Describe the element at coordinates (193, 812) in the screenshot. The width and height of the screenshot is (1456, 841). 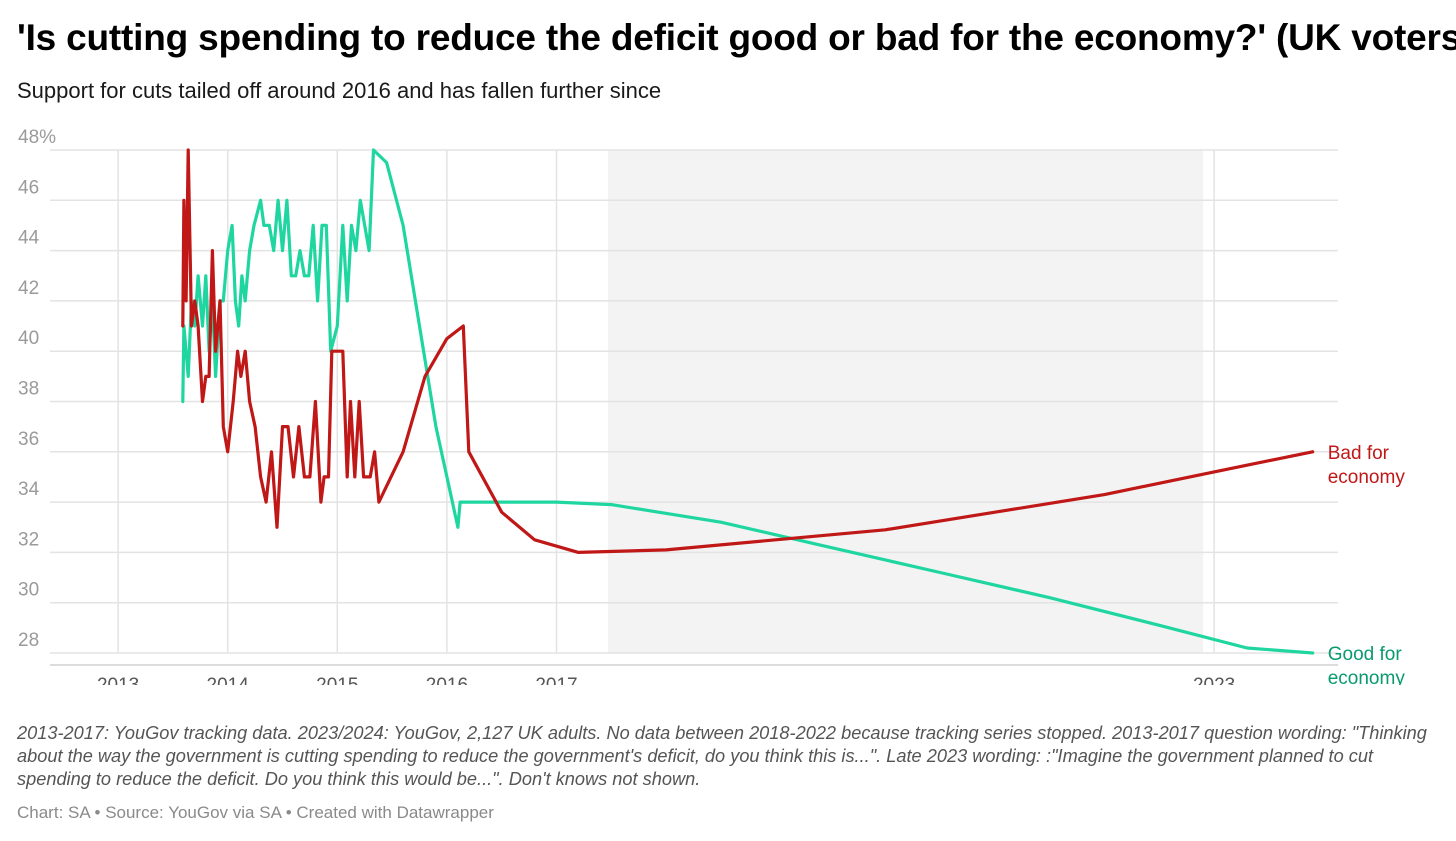
I see `credit-source: Source: YouGov via SA` at that location.